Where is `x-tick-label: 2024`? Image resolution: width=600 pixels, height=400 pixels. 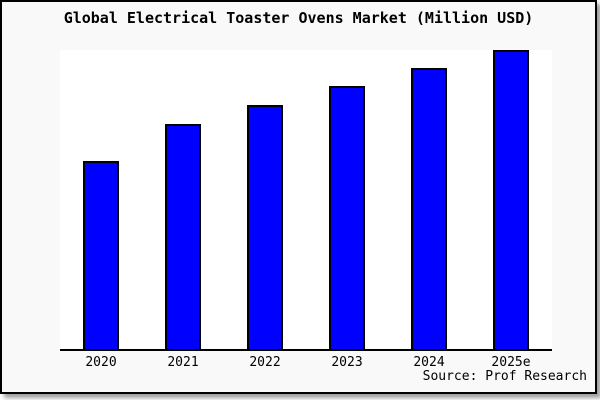 x-tick-label: 2024 is located at coordinates (429, 362).